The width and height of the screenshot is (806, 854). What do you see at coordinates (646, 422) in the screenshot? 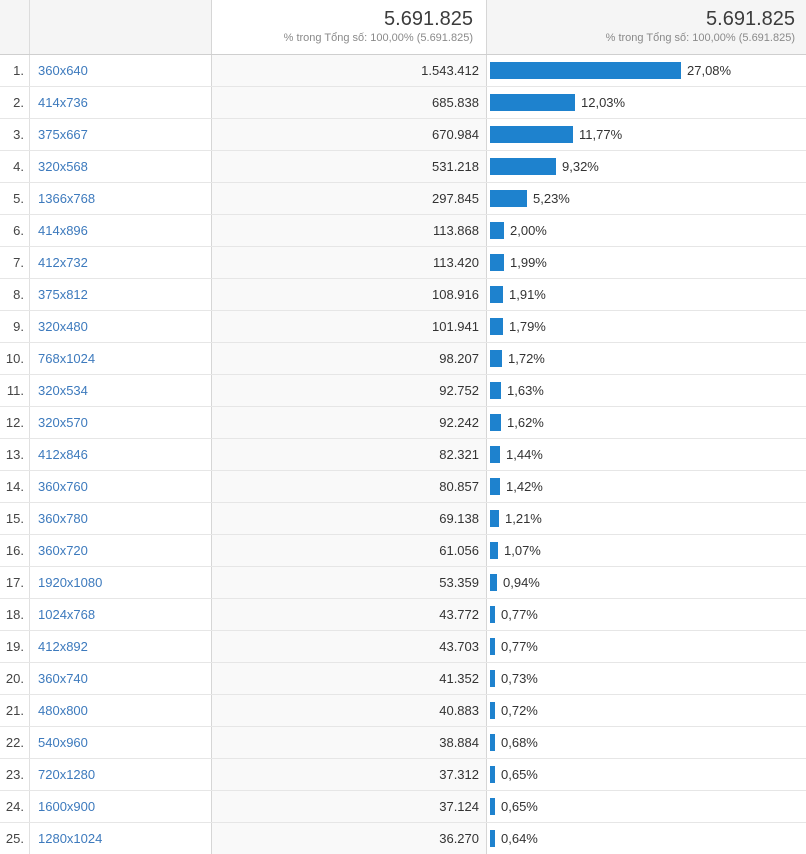
I see `row-bar-cell: 1,62%` at bounding box center [646, 422].